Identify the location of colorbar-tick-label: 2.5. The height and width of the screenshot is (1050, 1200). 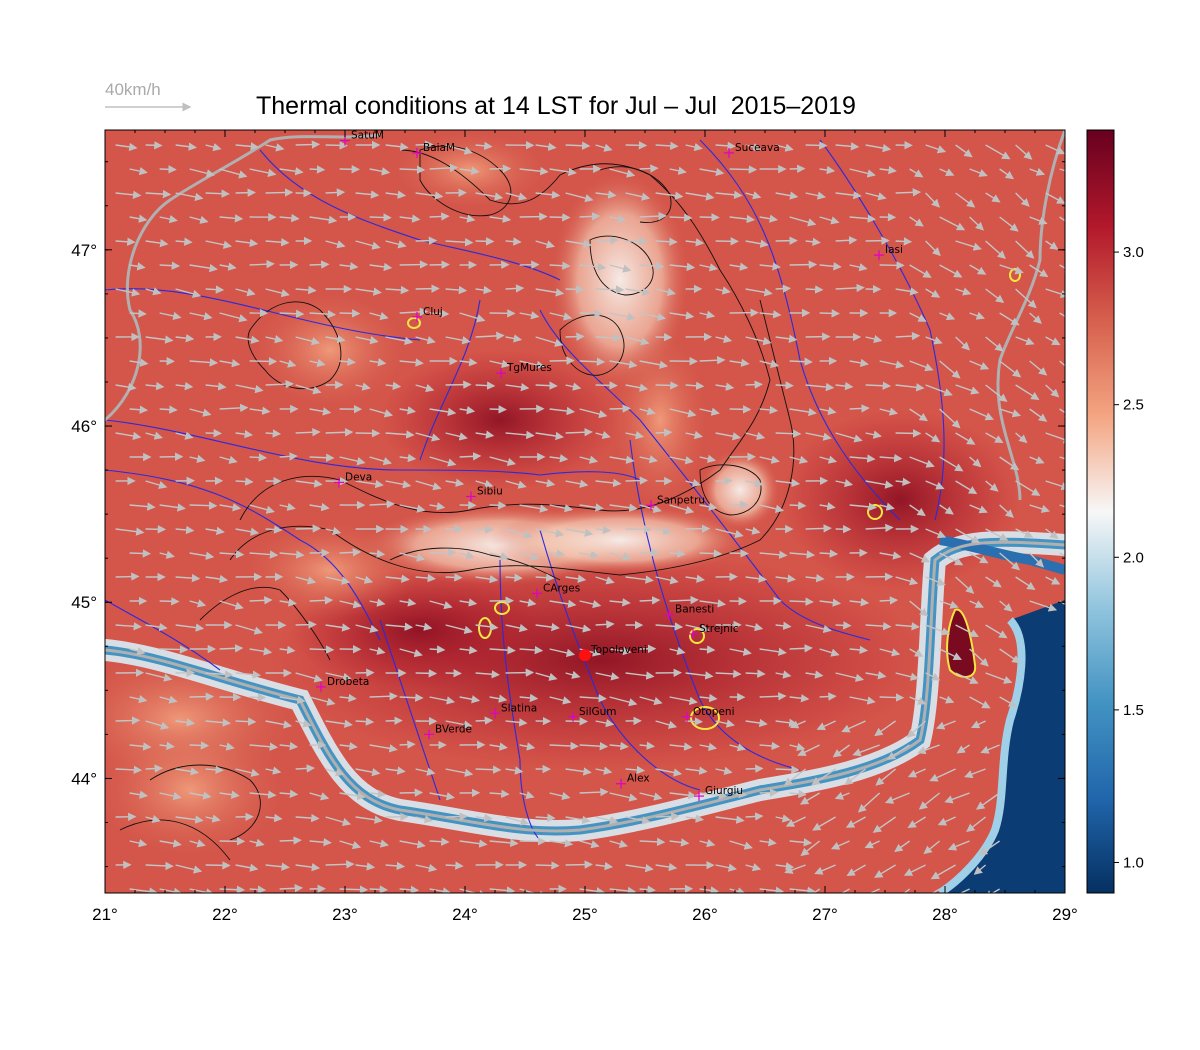
(1133, 405).